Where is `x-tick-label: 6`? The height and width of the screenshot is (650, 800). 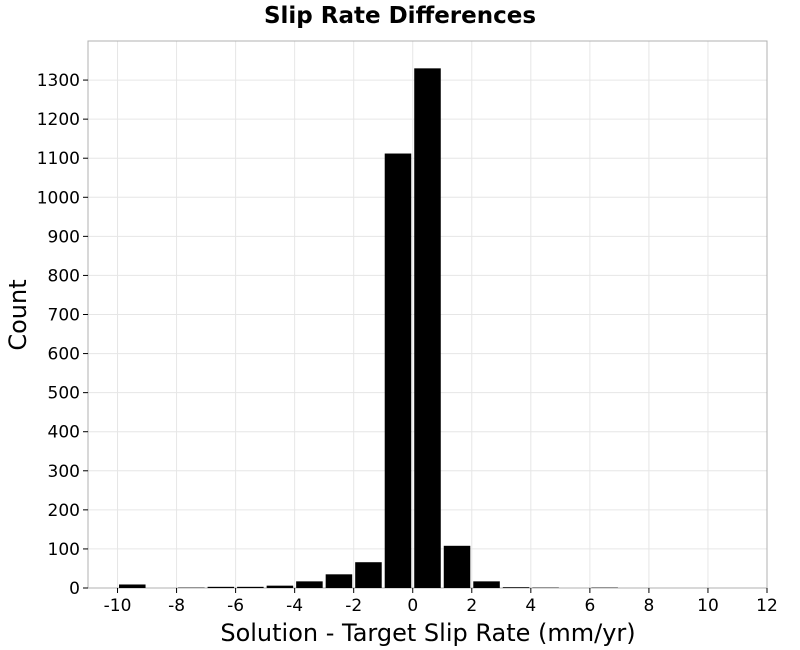
x-tick-label: 6 is located at coordinates (589, 606).